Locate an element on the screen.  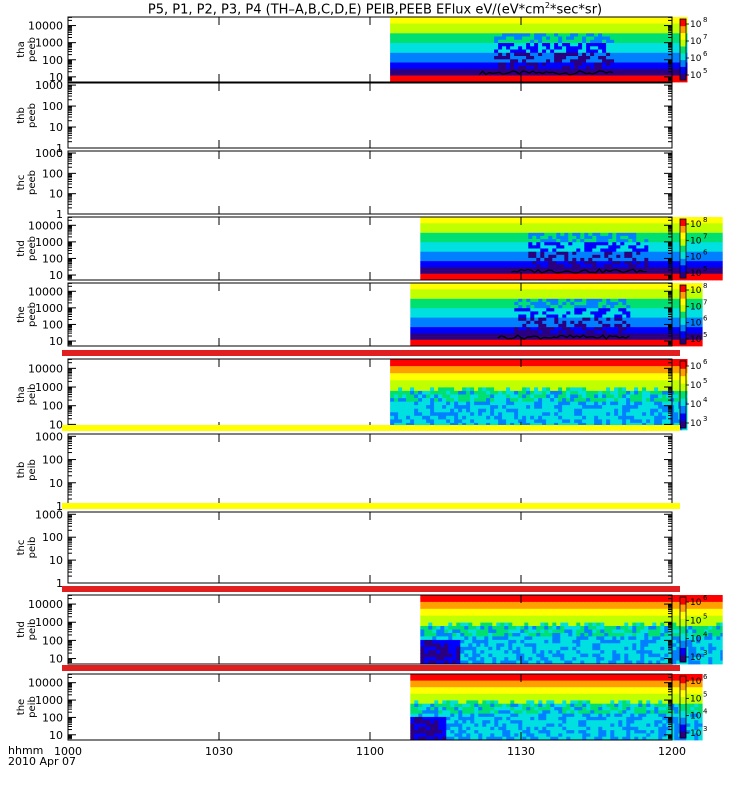
colorbar-exponent: 6 is located at coordinates (705, 319).